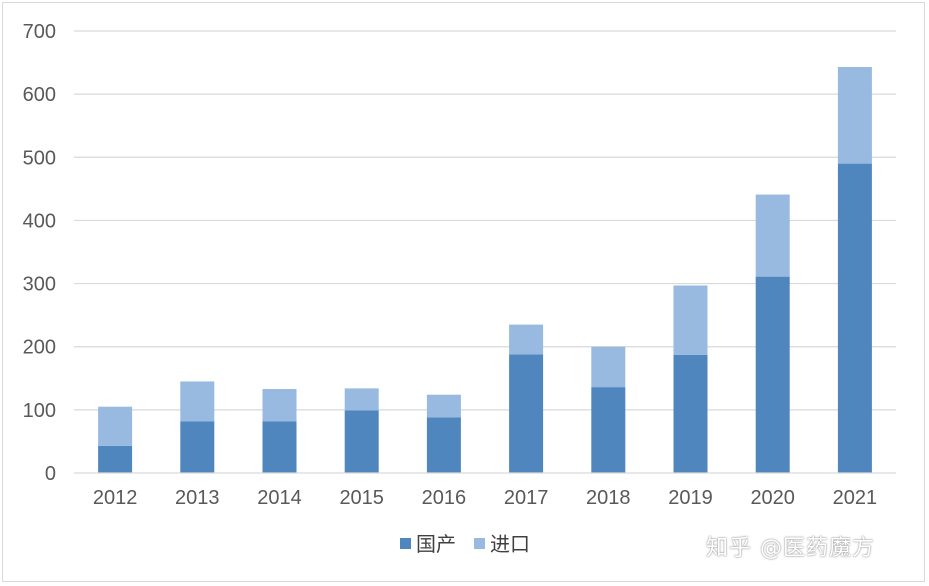  I want to click on x-tick-label: 2015, so click(361, 498).